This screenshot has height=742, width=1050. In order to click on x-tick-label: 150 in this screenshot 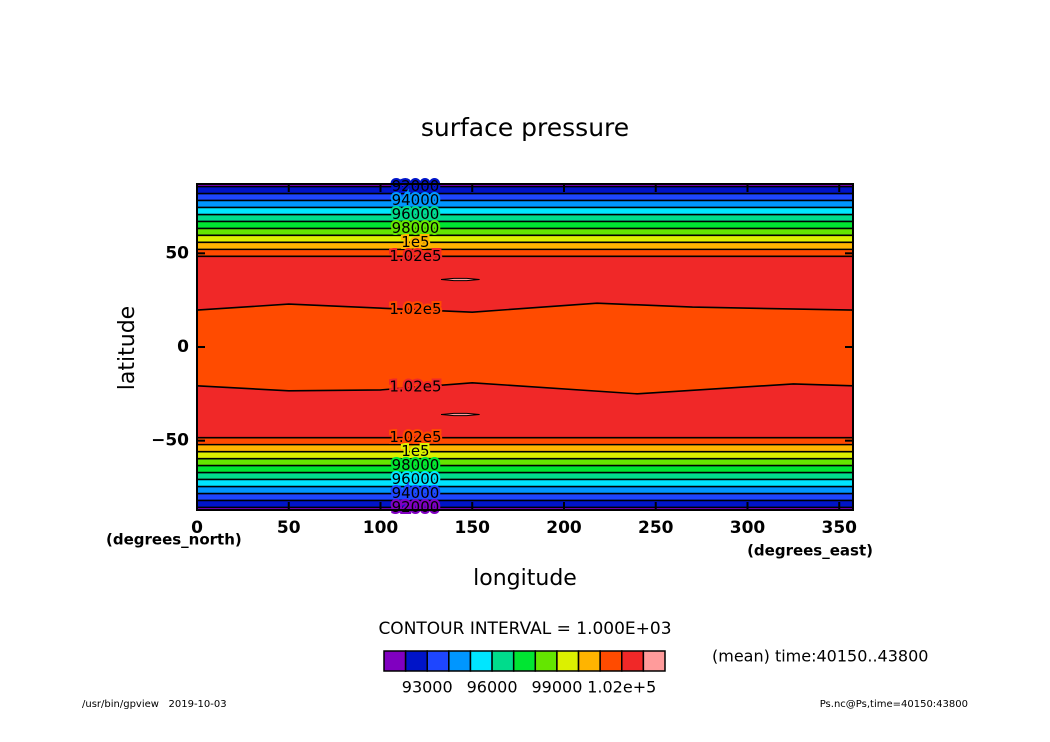, I will do `click(472, 528)`.